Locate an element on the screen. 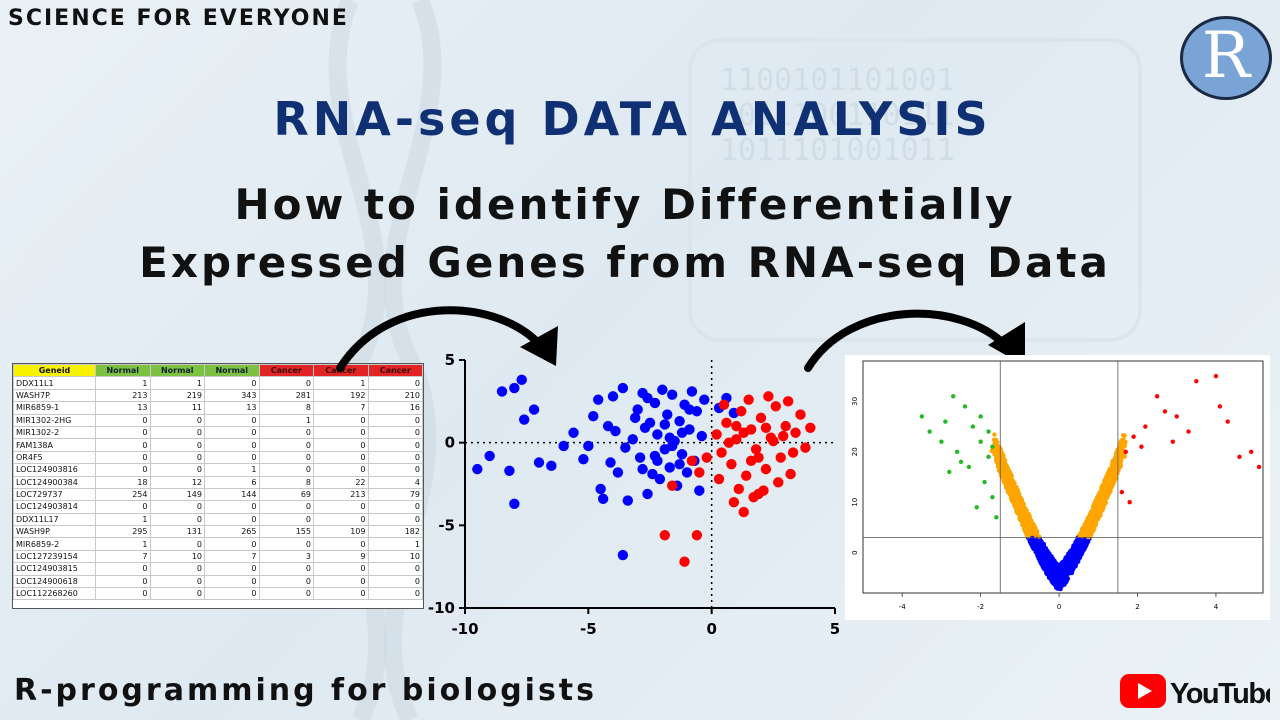 The image size is (1280, 720). y-tick-label: 0 is located at coordinates (450, 443).